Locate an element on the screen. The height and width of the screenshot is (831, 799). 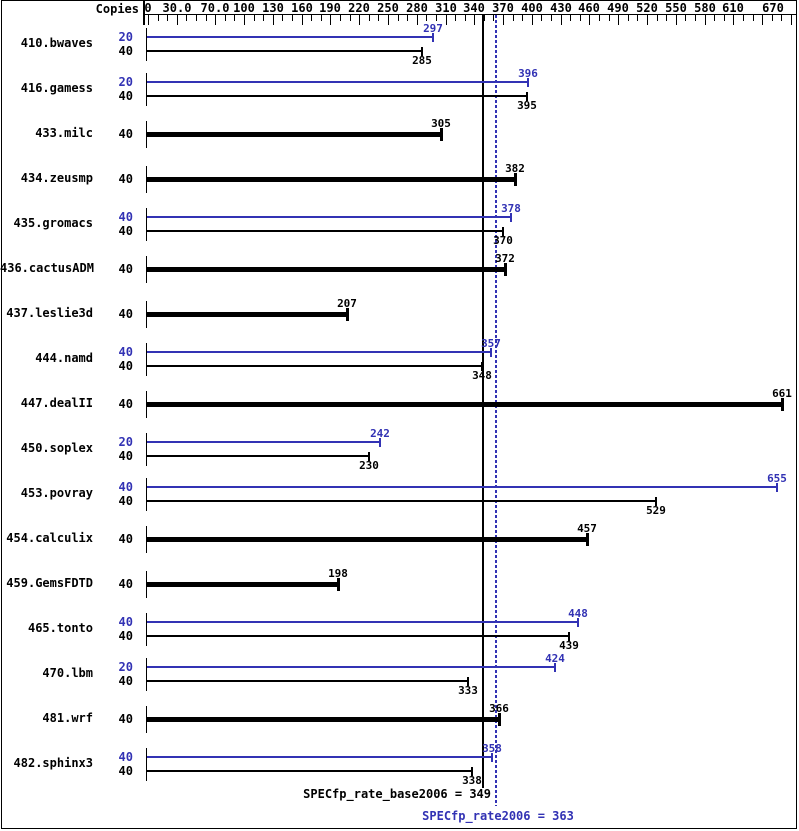
axis-tick-label: 490 is located at coordinates (618, 8).